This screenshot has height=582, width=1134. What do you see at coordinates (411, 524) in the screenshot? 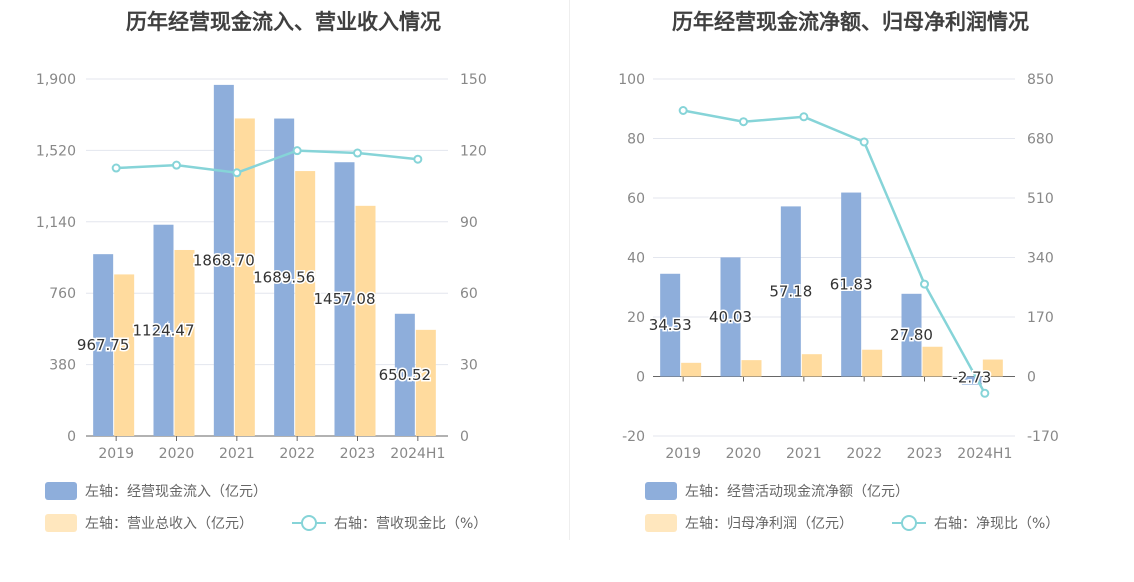
I see `legend-label: 右轴：营收现金比（%）` at bounding box center [411, 524].